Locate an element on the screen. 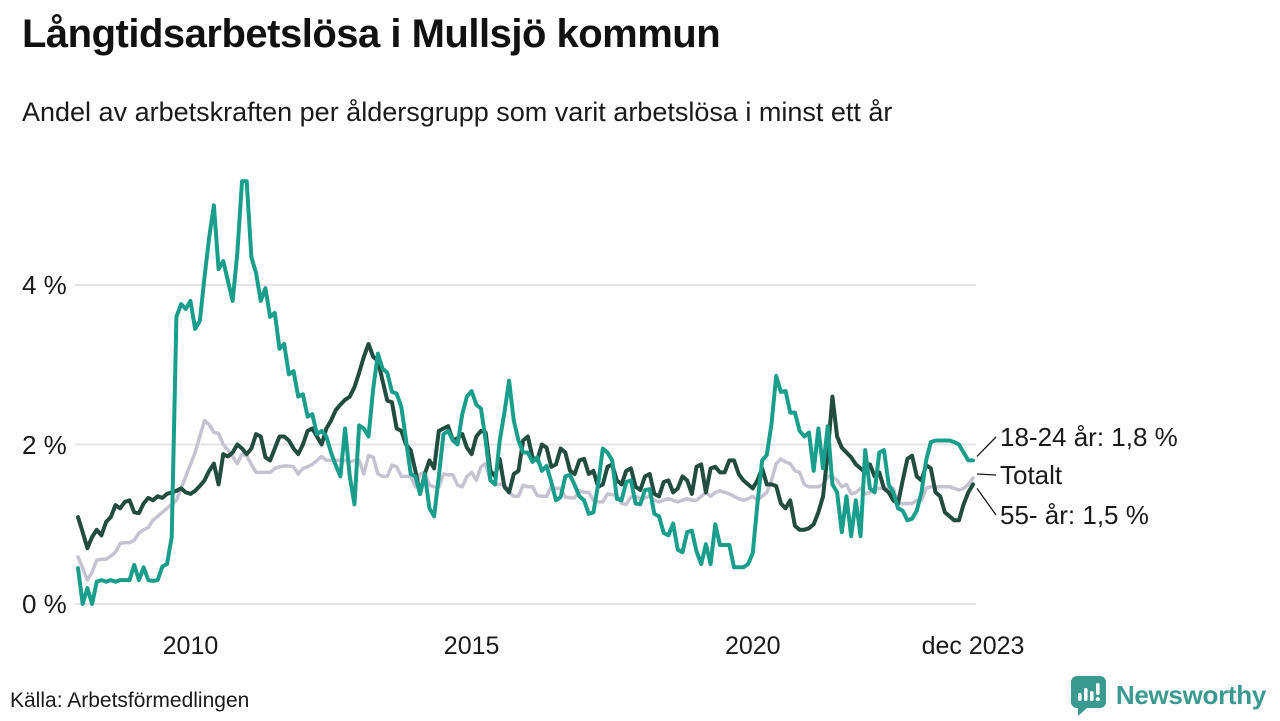 The width and height of the screenshot is (1280, 721). x-axis-tick-2020: 2020 is located at coordinates (752, 646).